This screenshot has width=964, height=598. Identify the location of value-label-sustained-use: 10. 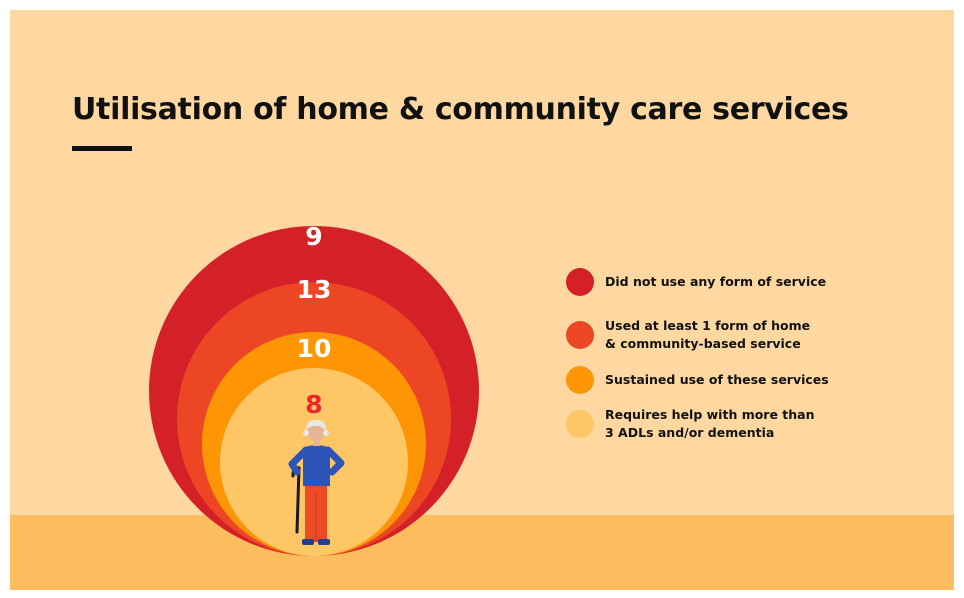
(314, 348).